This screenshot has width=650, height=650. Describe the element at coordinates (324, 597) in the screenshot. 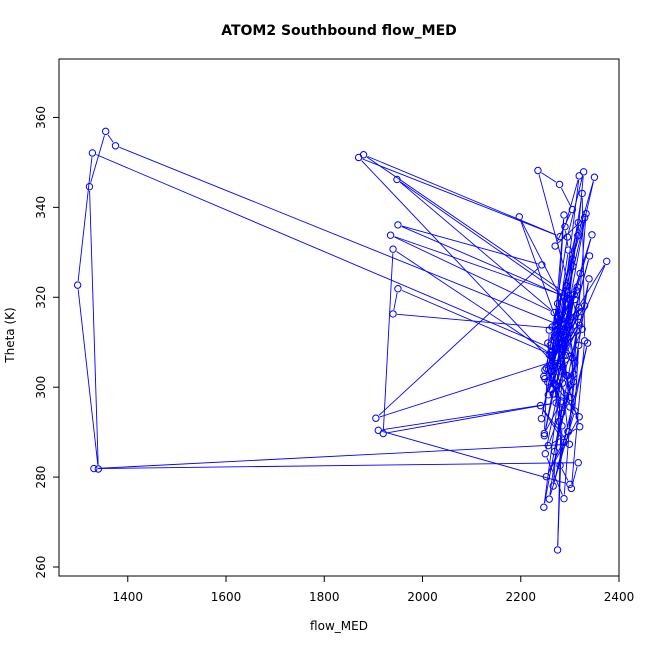

I see `x-tick-label: 1800` at that location.